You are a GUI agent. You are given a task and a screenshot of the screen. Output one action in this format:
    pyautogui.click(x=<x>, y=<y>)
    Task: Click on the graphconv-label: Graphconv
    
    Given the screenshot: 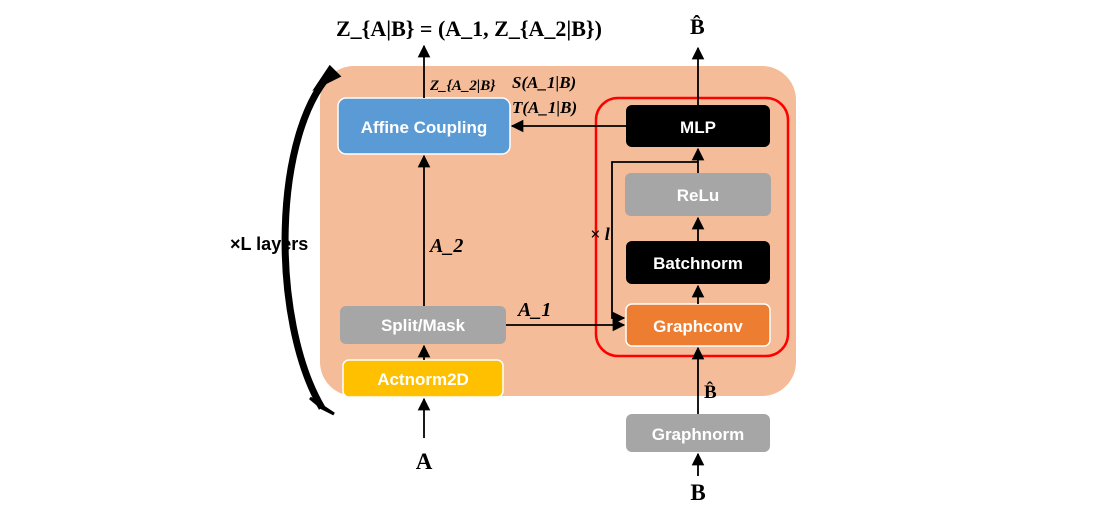 What is the action you would take?
    pyautogui.click(x=698, y=326)
    